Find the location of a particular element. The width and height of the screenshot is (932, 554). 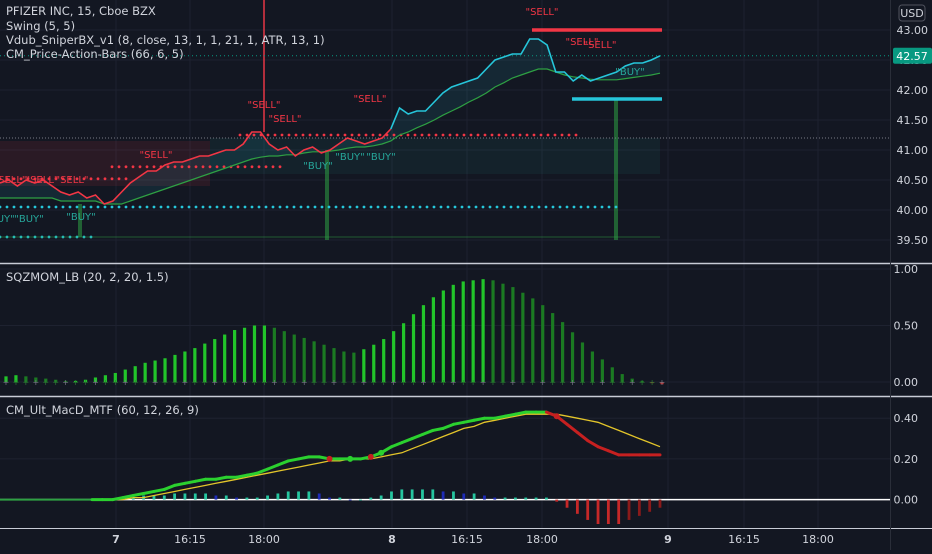

legend-sqzmom: SQZMOM_LB (20, 2, 20, 1.5) is located at coordinates (87, 277).